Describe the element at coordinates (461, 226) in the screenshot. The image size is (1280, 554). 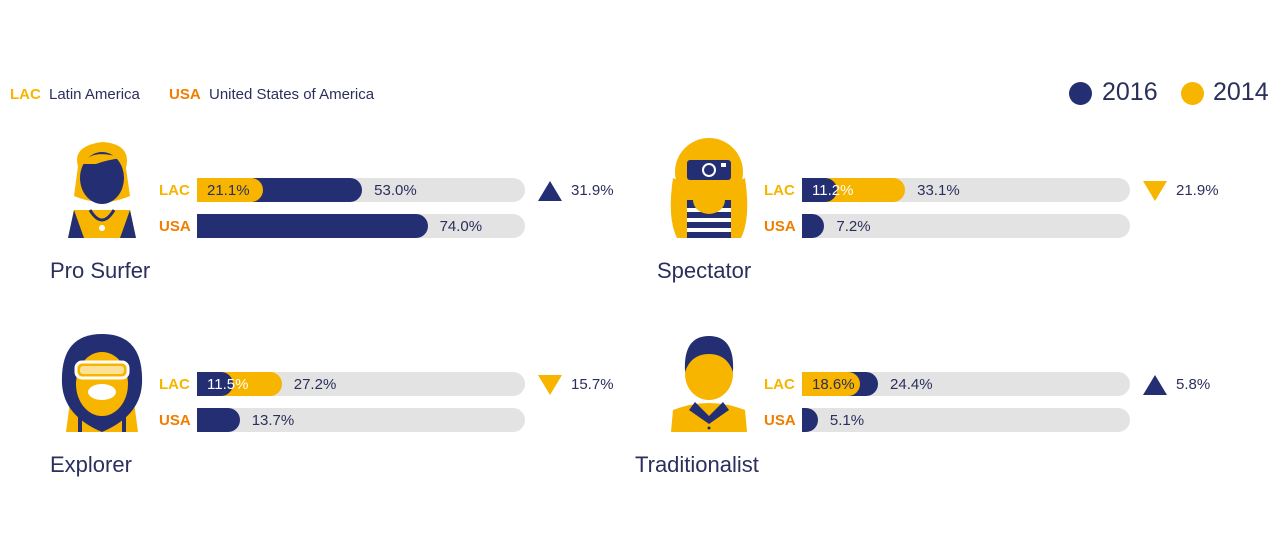
I see `data-label-usa-2016: 74.0%` at that location.